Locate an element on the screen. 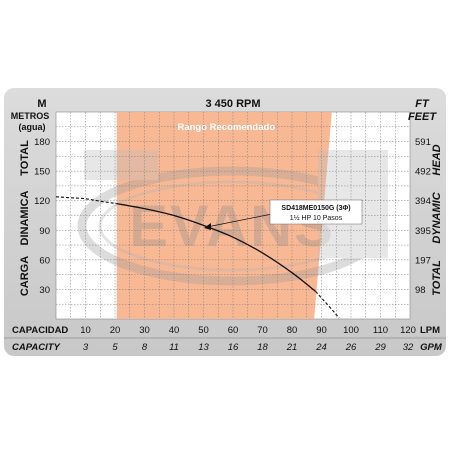 The image size is (450, 450). x-tick-label-gpm: 21 is located at coordinates (292, 347).